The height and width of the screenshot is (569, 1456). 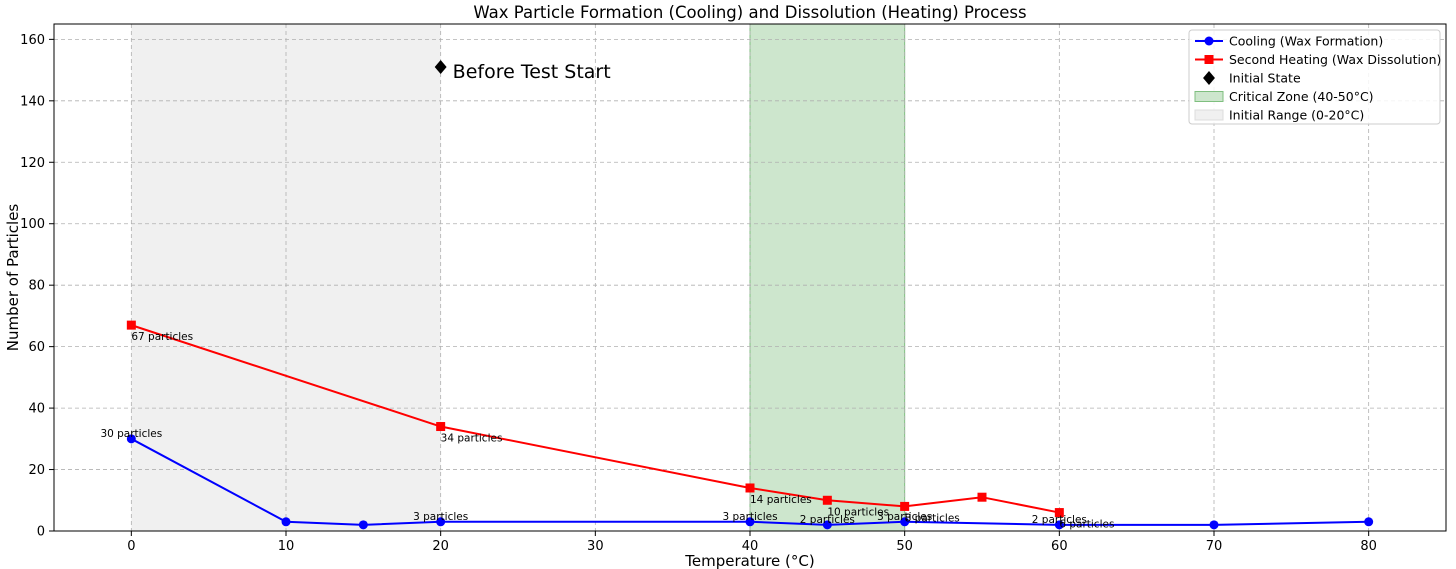 I want to click on y-tick-label: 100, so click(x=32, y=224).